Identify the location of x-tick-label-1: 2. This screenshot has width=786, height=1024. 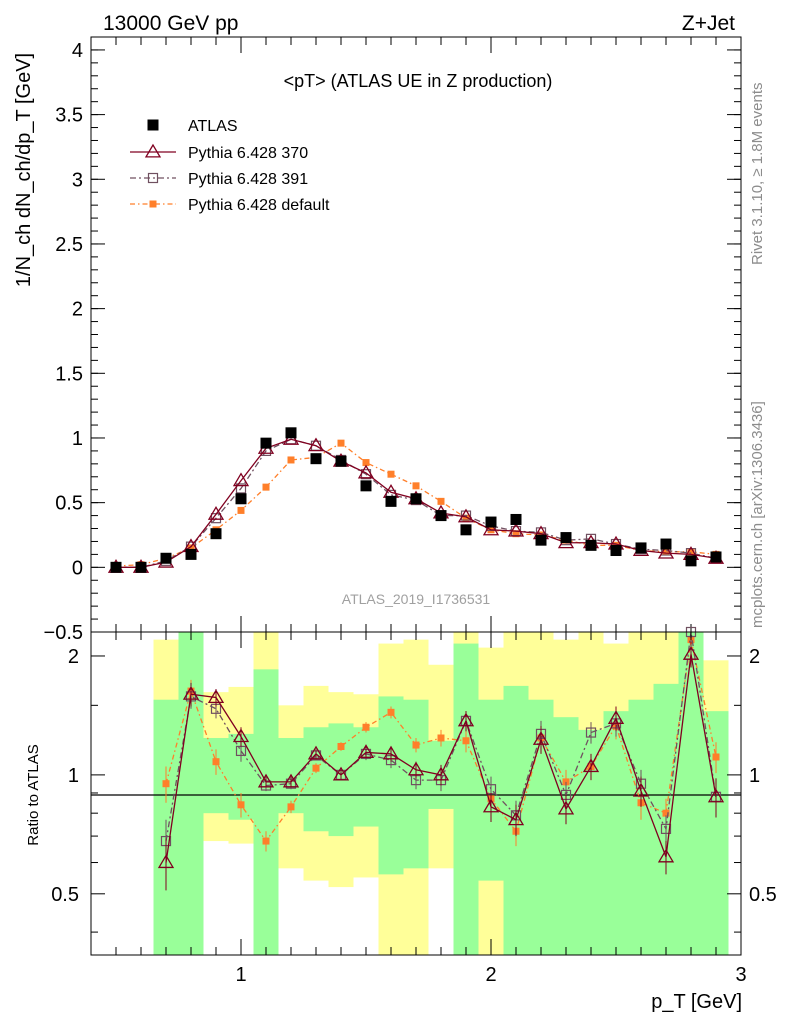
(490, 975).